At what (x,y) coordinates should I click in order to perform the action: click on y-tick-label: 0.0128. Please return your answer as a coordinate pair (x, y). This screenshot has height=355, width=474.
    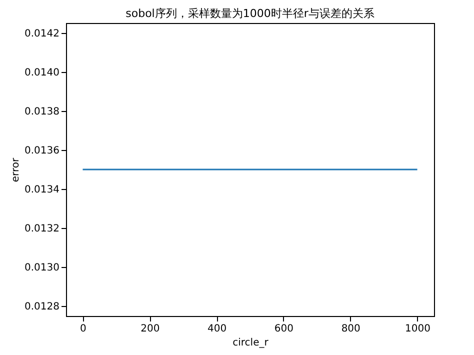
    Looking at the image, I should click on (42, 307).